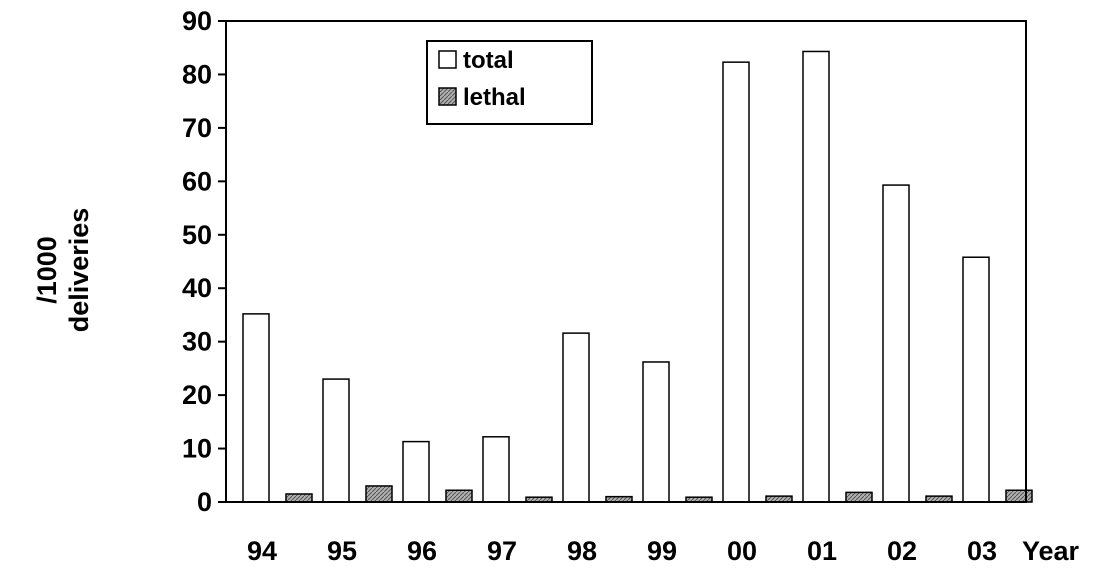 This screenshot has width=1107, height=576. Describe the element at coordinates (509, 82) in the screenshot. I see `legend: total lethal` at that location.